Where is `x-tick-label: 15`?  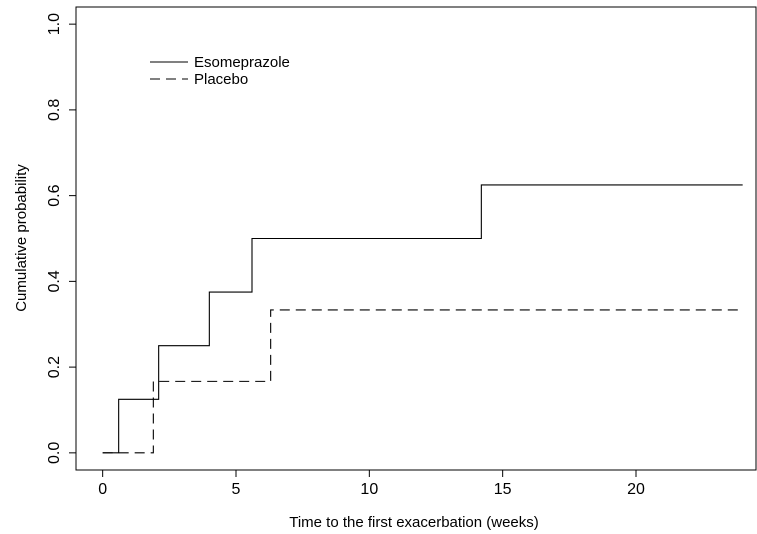 x-tick-label: 15 is located at coordinates (503, 489).